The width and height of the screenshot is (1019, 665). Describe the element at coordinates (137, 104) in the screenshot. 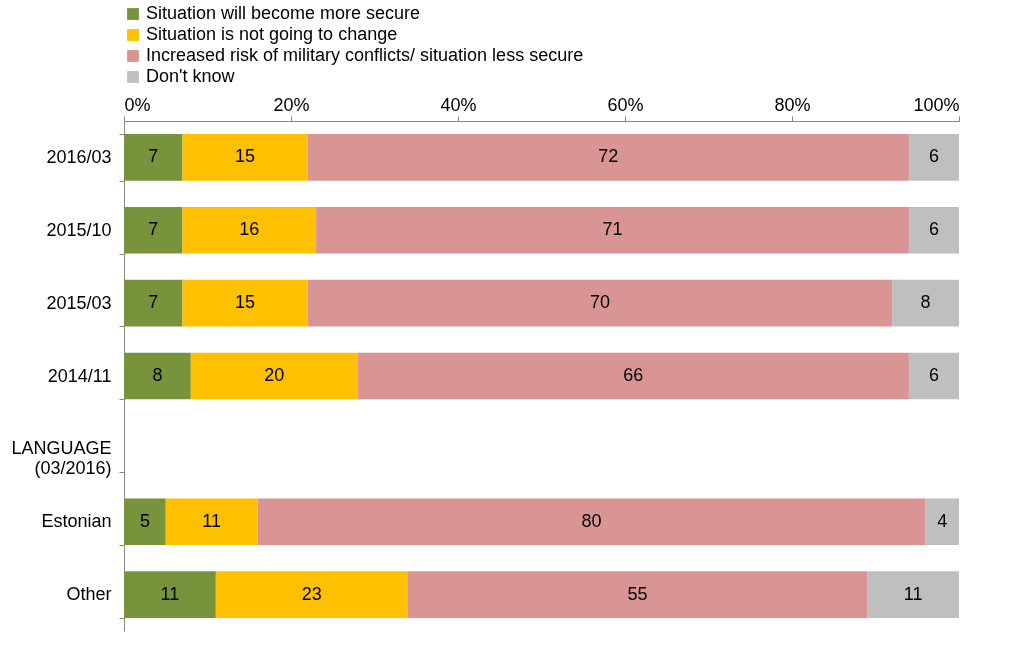

I see `x-tick-label: 0%` at that location.